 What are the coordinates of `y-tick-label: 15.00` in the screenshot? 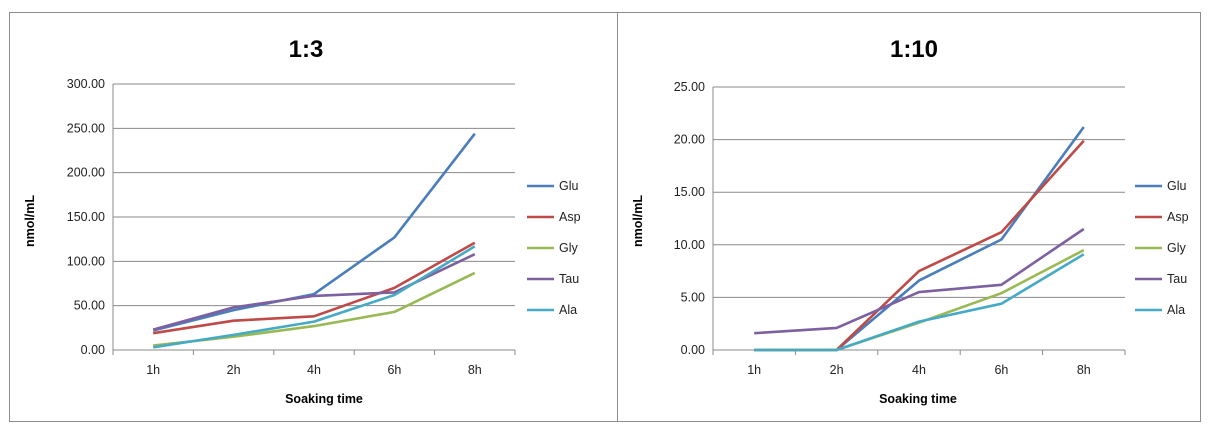 It's located at (689, 192).